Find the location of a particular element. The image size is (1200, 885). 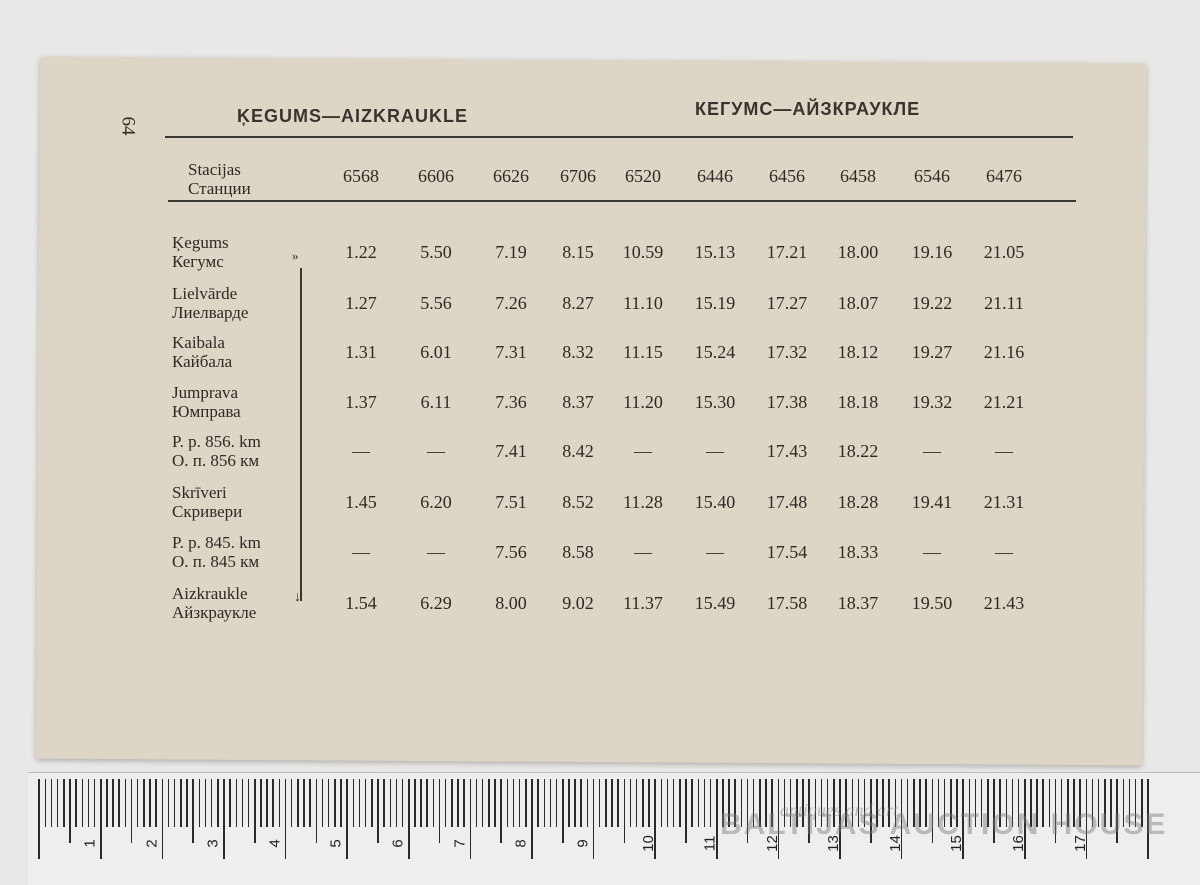

departure-time: 1.37 is located at coordinates (361, 402).